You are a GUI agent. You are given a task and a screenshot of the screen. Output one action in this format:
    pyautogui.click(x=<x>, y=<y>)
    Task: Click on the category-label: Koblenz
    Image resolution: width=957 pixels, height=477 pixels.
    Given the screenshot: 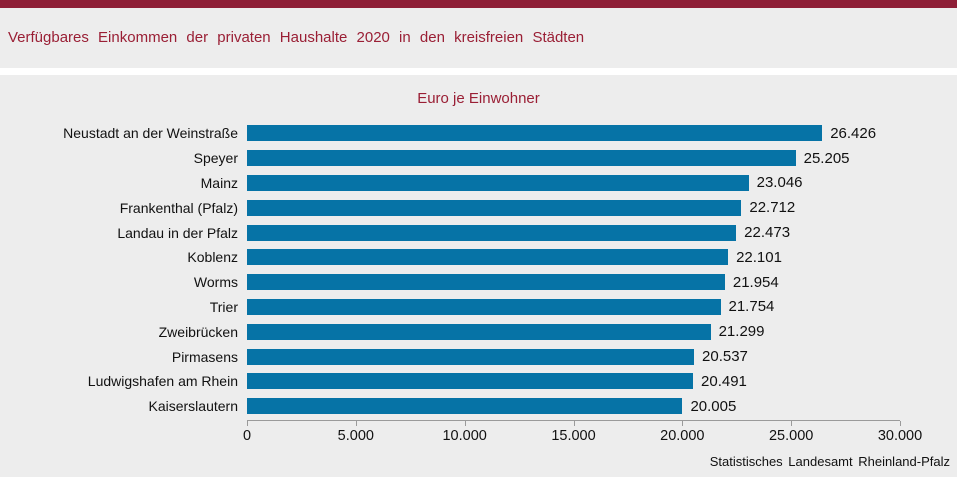 What is the action you would take?
    pyautogui.click(x=212, y=257)
    